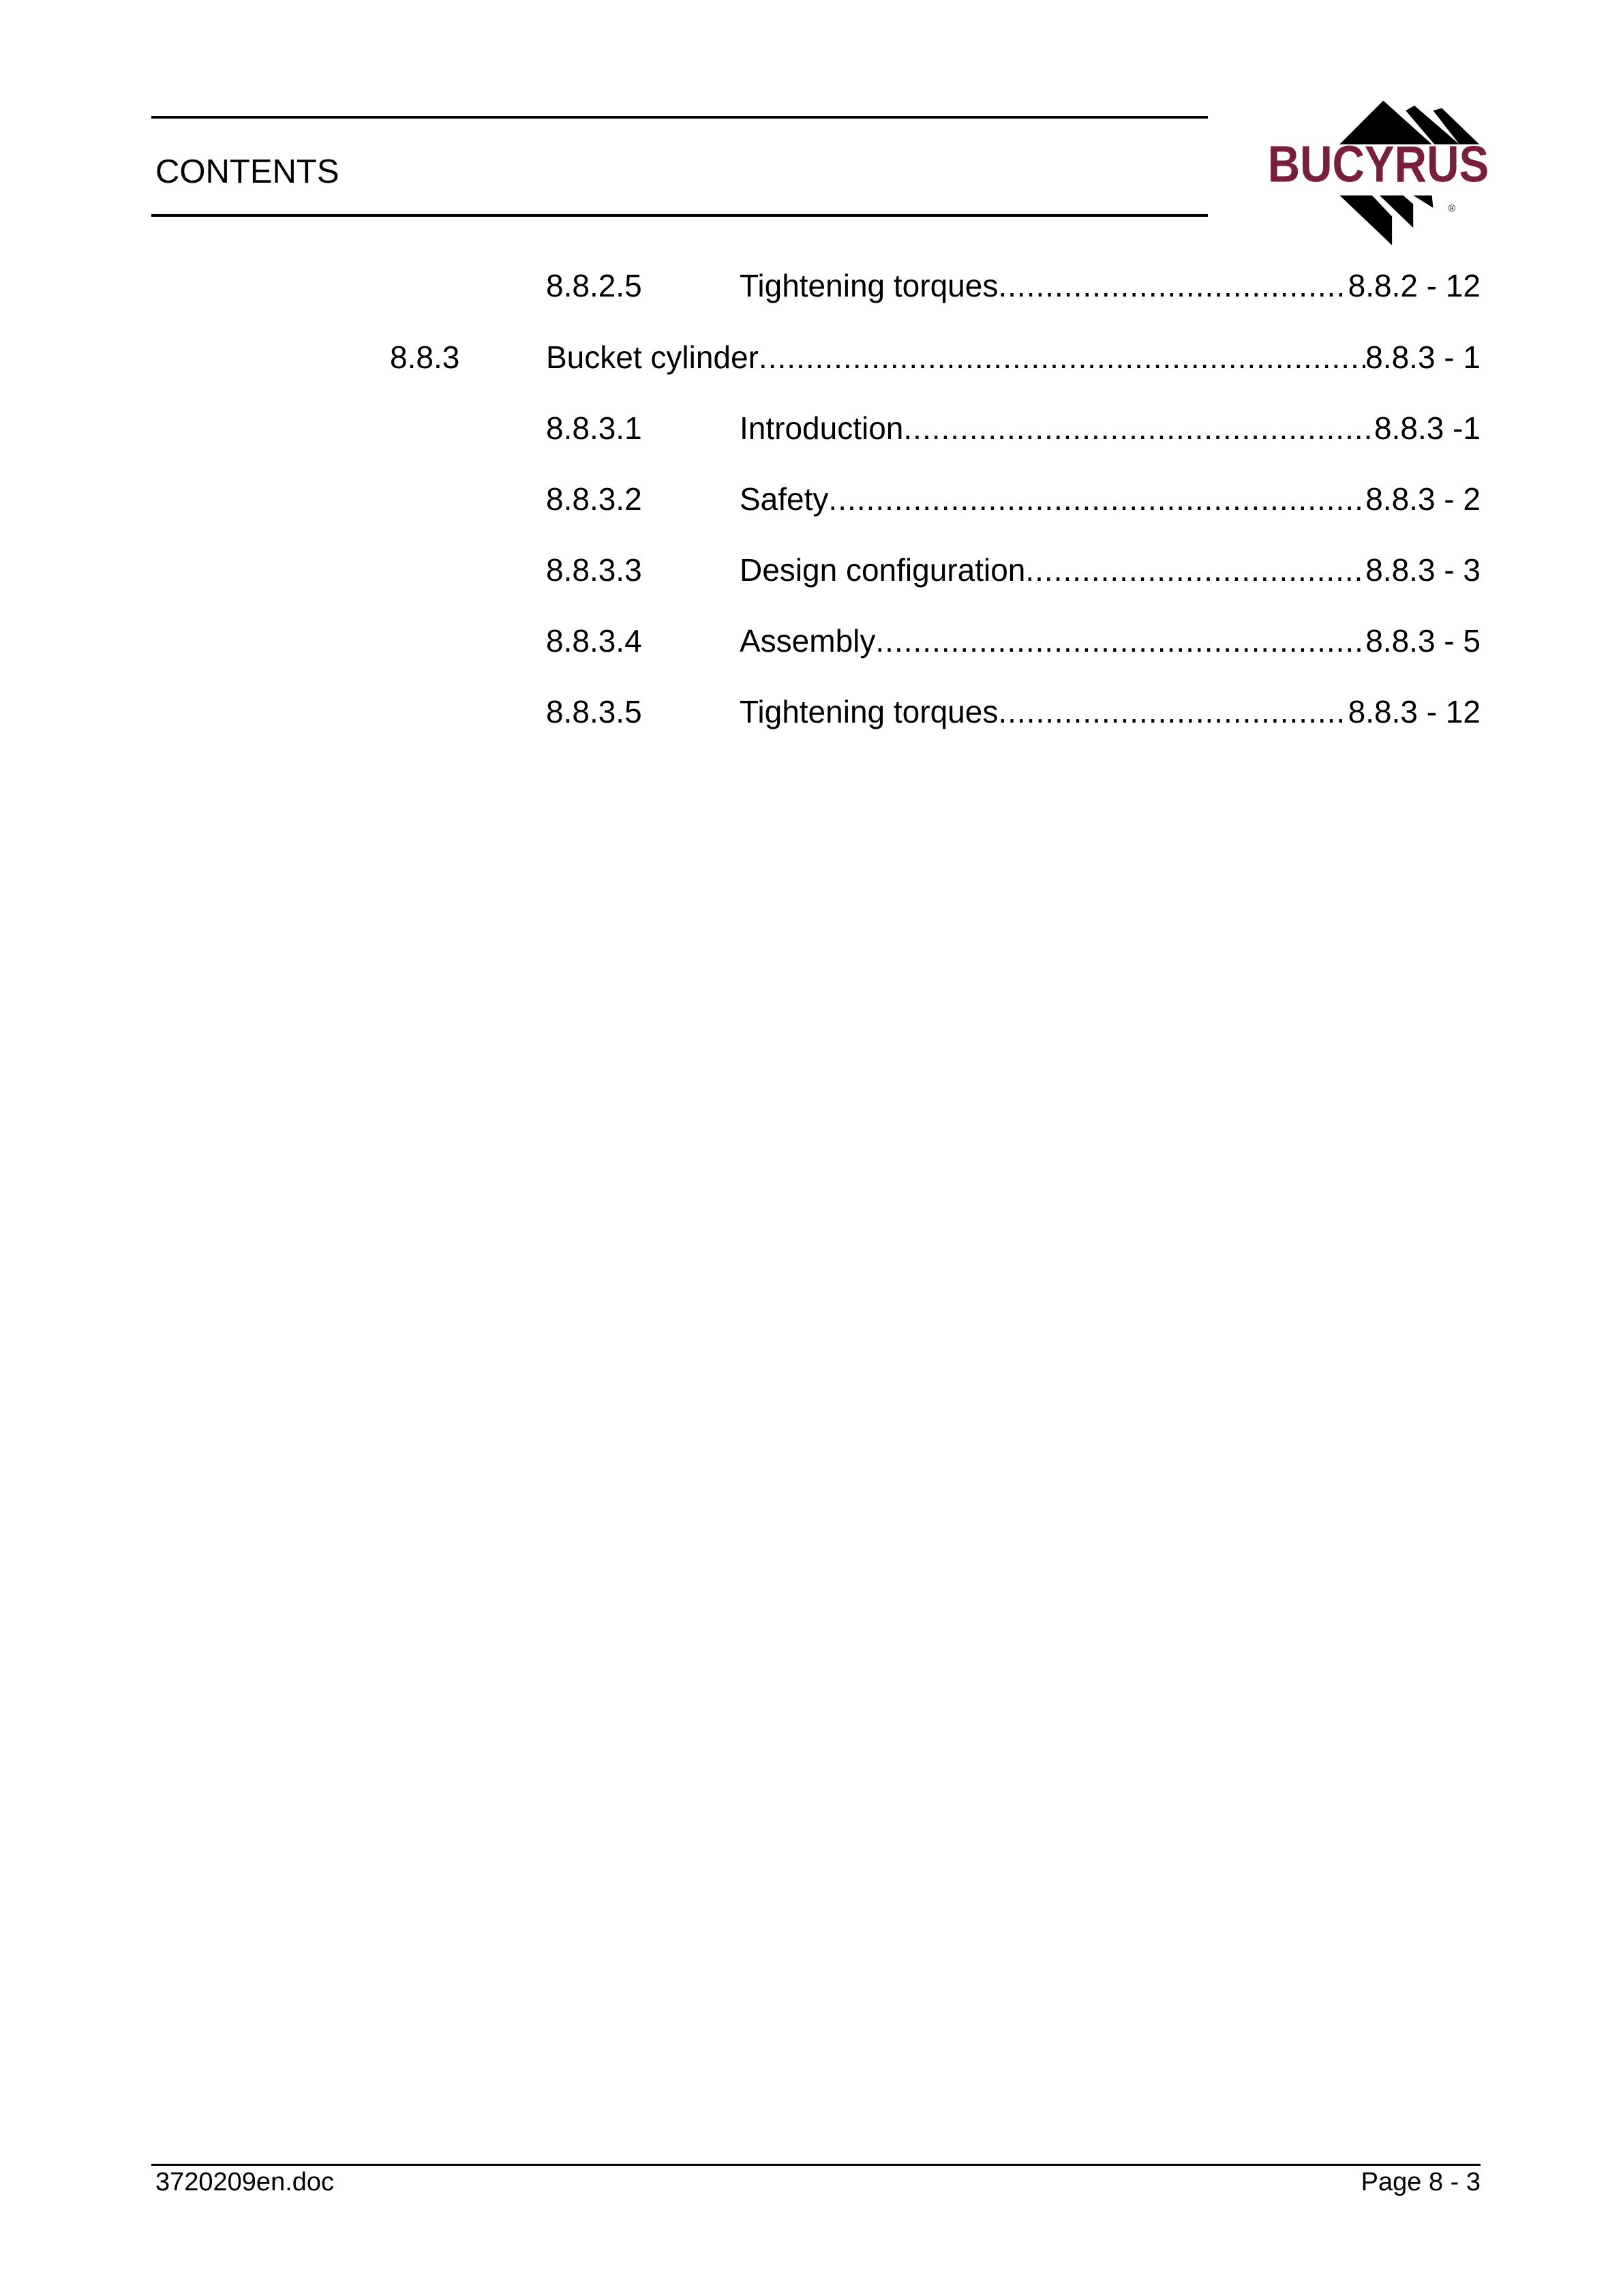 This screenshot has width=1623, height=2296. What do you see at coordinates (822, 428) in the screenshot?
I see `toc-entry-title: Introduction` at bounding box center [822, 428].